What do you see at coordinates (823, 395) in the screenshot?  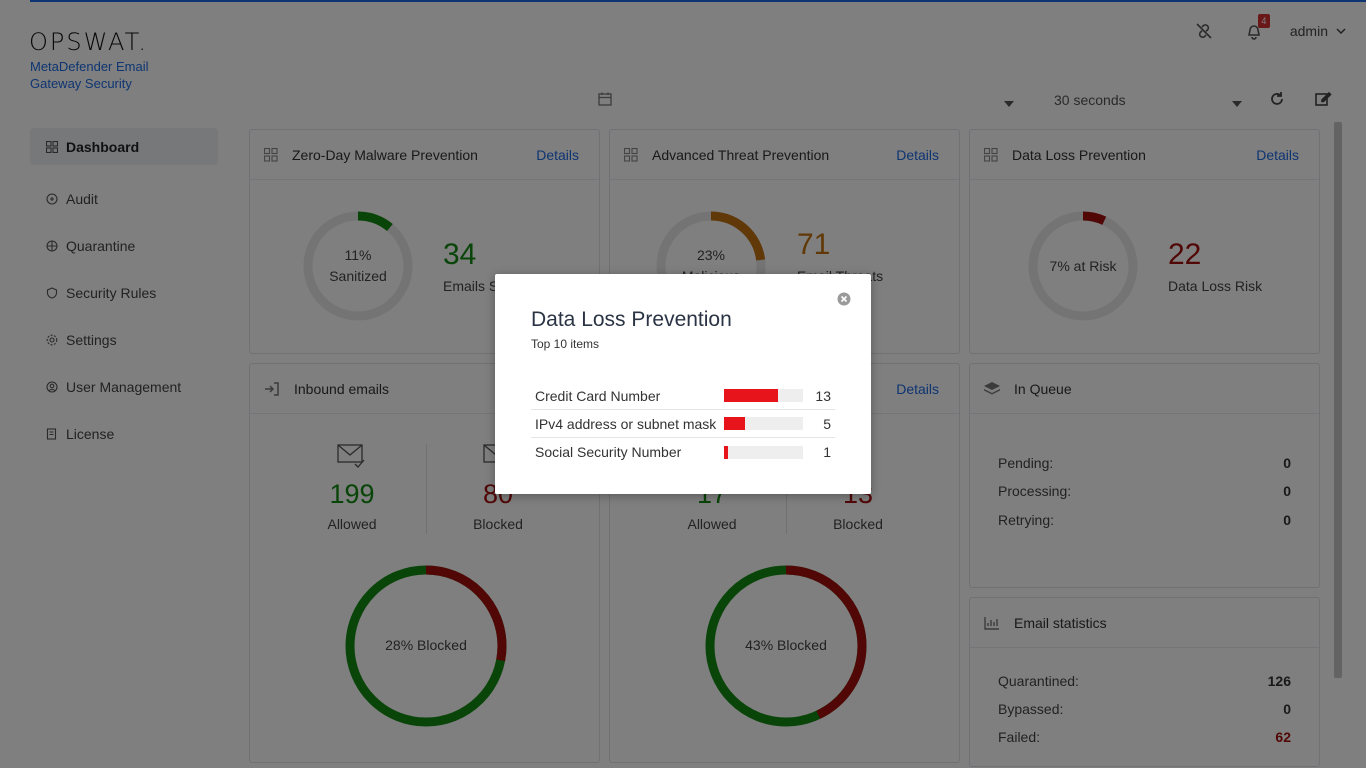 I see `dlp-item-count: 13` at bounding box center [823, 395].